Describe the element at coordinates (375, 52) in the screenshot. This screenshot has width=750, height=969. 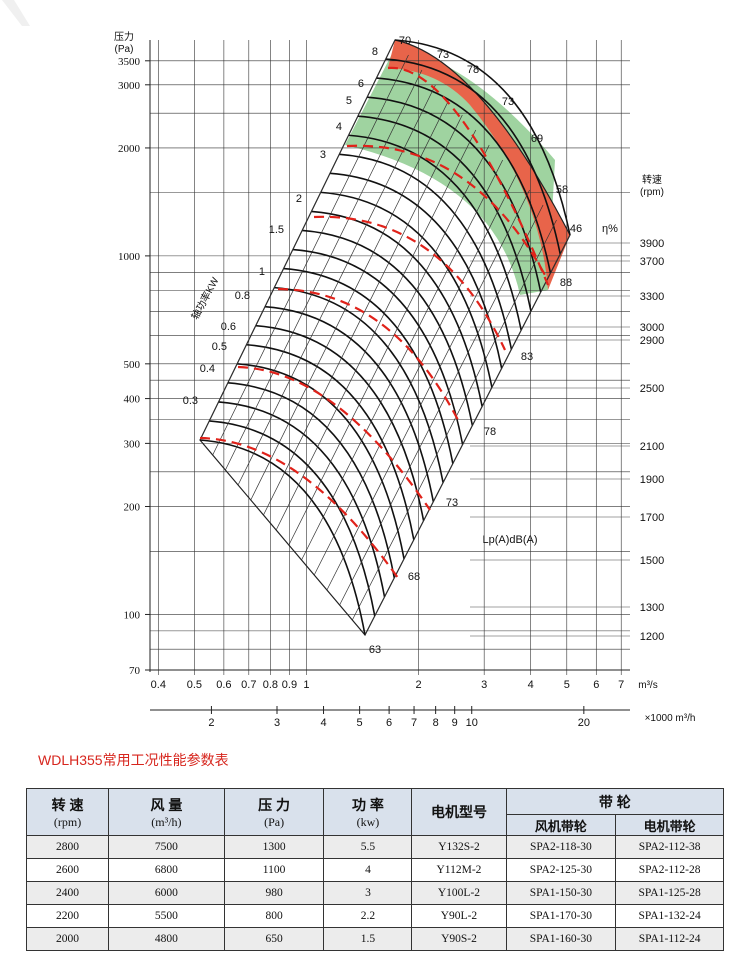
I see `power-label: 8` at that location.